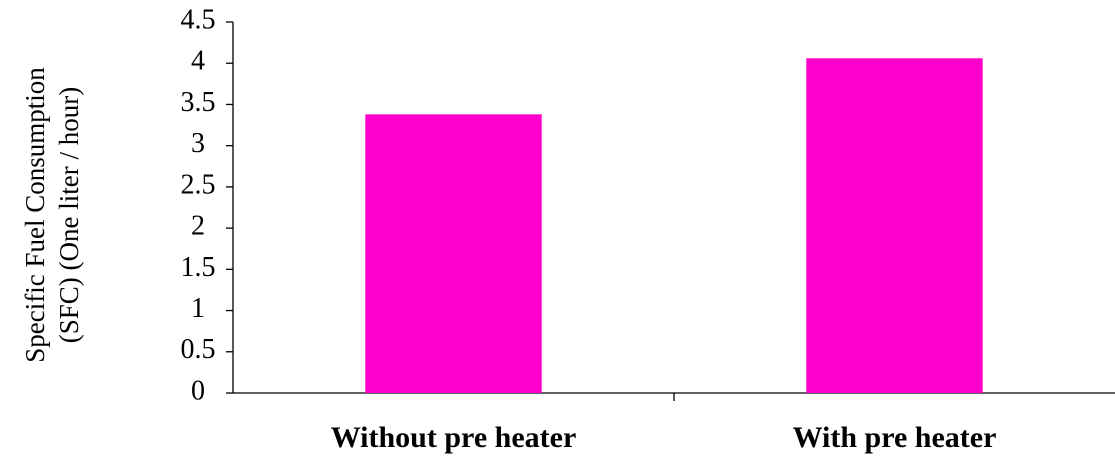  Describe the element at coordinates (198, 349) in the screenshot. I see `y-tick-label: 0.5` at that location.